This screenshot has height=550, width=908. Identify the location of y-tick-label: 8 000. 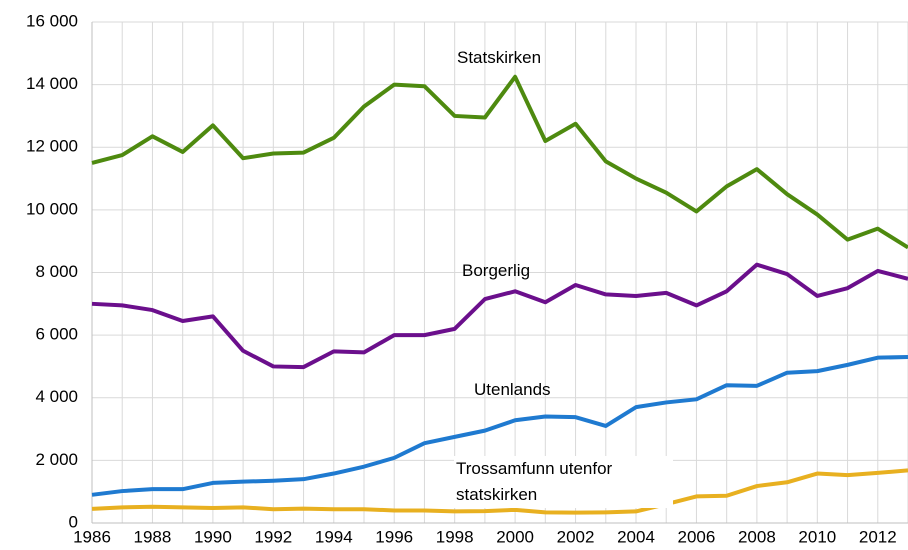
(56, 271).